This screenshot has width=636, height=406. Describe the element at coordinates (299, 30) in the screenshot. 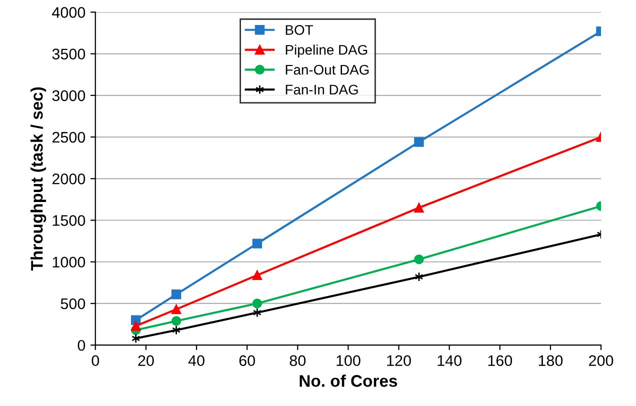

I see `legend-label: BOT` at that location.